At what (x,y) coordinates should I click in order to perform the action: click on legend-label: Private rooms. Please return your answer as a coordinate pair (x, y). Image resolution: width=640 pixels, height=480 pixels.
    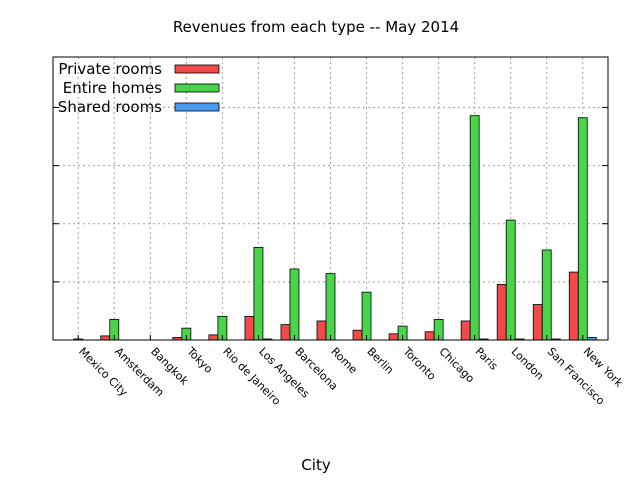
    Looking at the image, I should click on (110, 69).